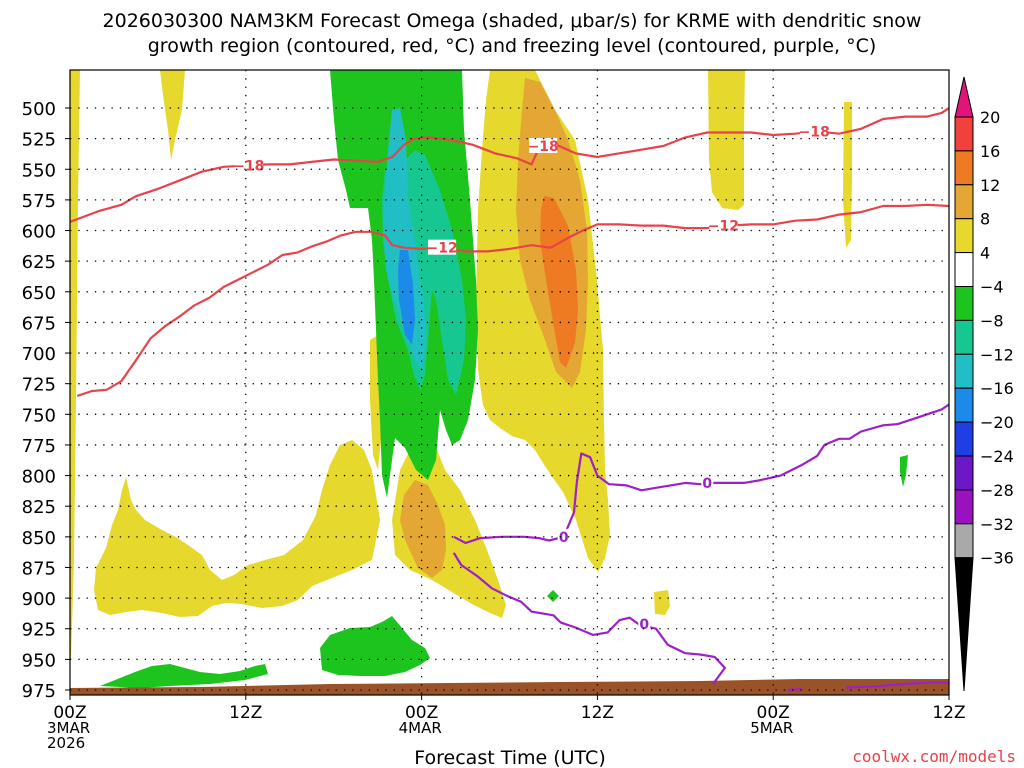  What do you see at coordinates (997, 422) in the screenshot?
I see `colorbar-label-9: −20` at bounding box center [997, 422].